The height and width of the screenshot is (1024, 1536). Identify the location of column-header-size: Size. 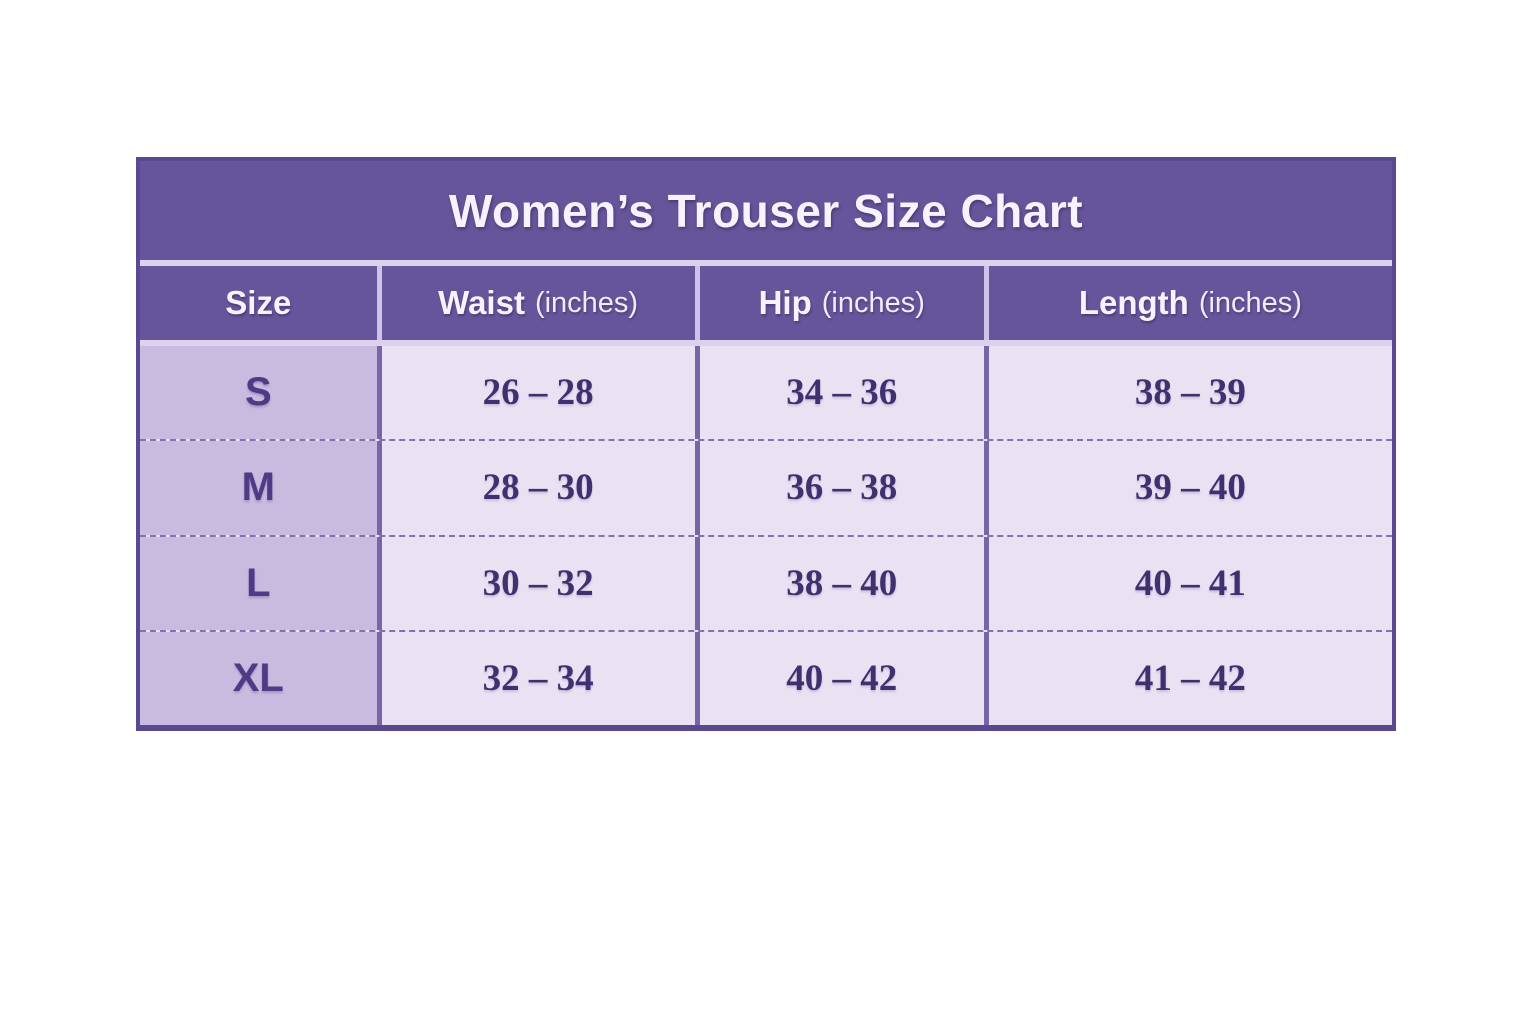
(258, 303).